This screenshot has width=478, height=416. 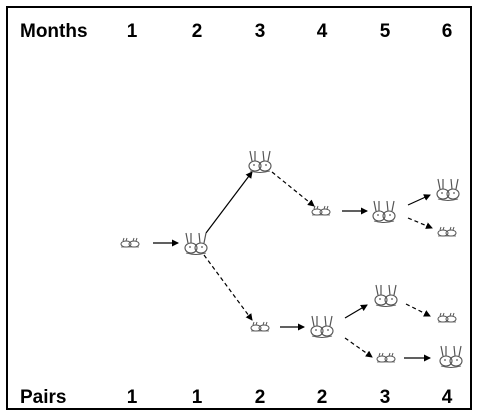 I want to click on months-label: Months, so click(x=54, y=31).